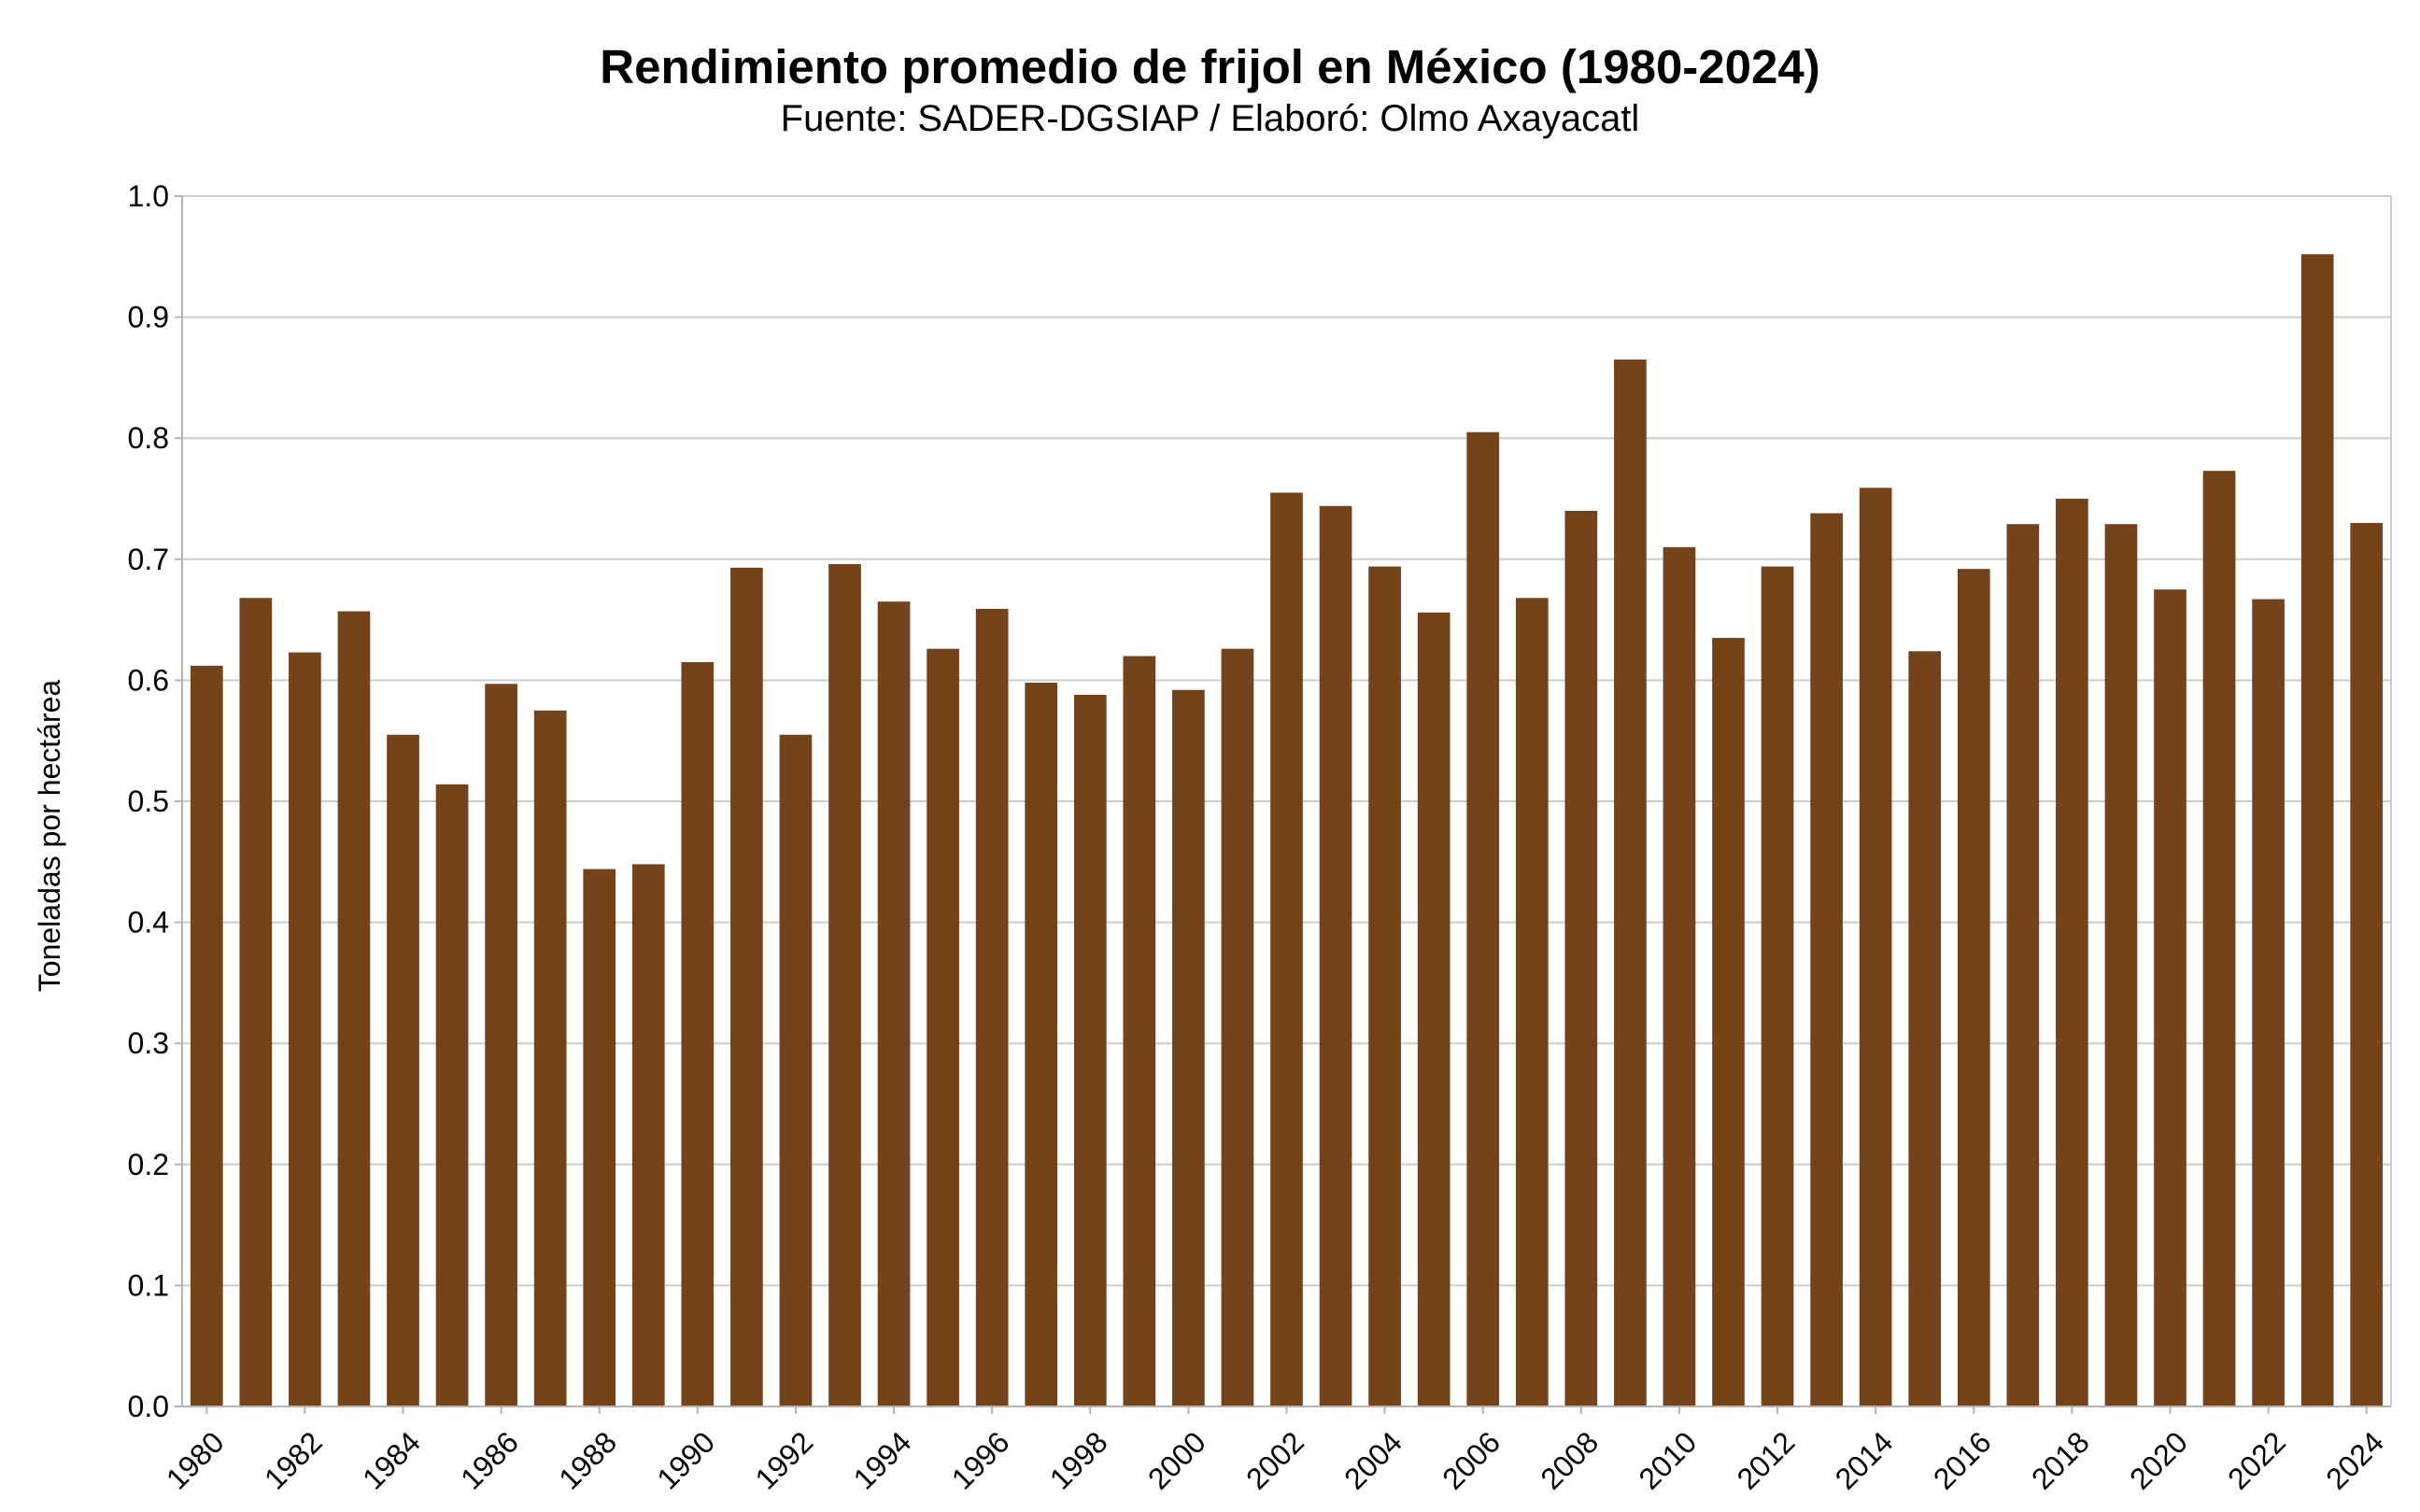 This screenshot has height=1512, width=2420. I want to click on x-tick-label: 2022, so click(2256, 1460).